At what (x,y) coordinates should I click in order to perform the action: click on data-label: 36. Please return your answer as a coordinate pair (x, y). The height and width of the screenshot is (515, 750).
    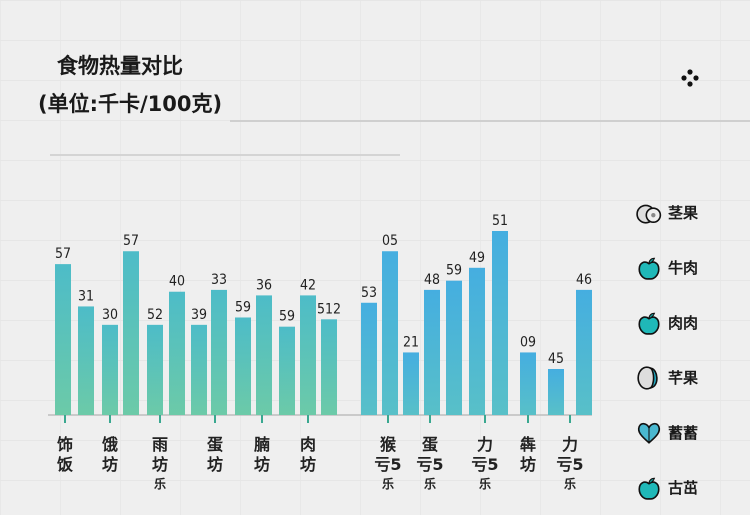
    Looking at the image, I should click on (264, 285).